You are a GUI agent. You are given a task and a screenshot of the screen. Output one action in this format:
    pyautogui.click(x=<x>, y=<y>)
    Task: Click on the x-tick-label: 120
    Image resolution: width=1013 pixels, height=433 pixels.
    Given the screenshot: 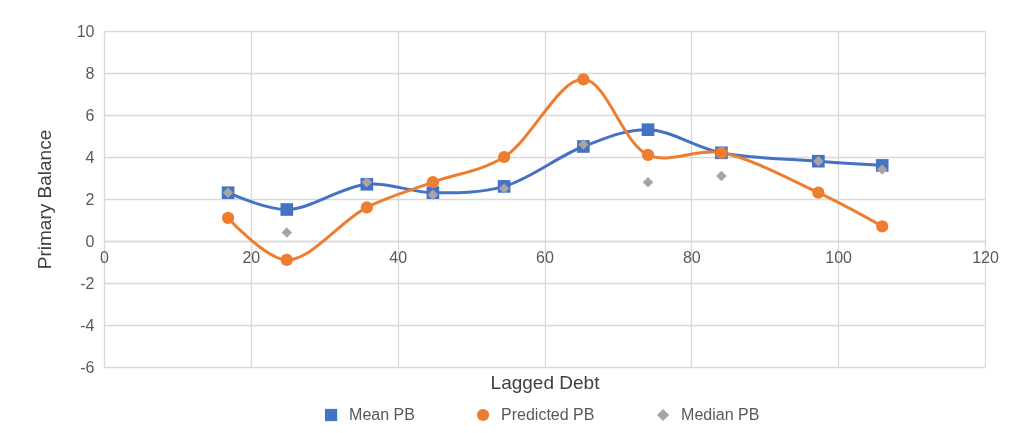 What is the action you would take?
    pyautogui.click(x=985, y=257)
    